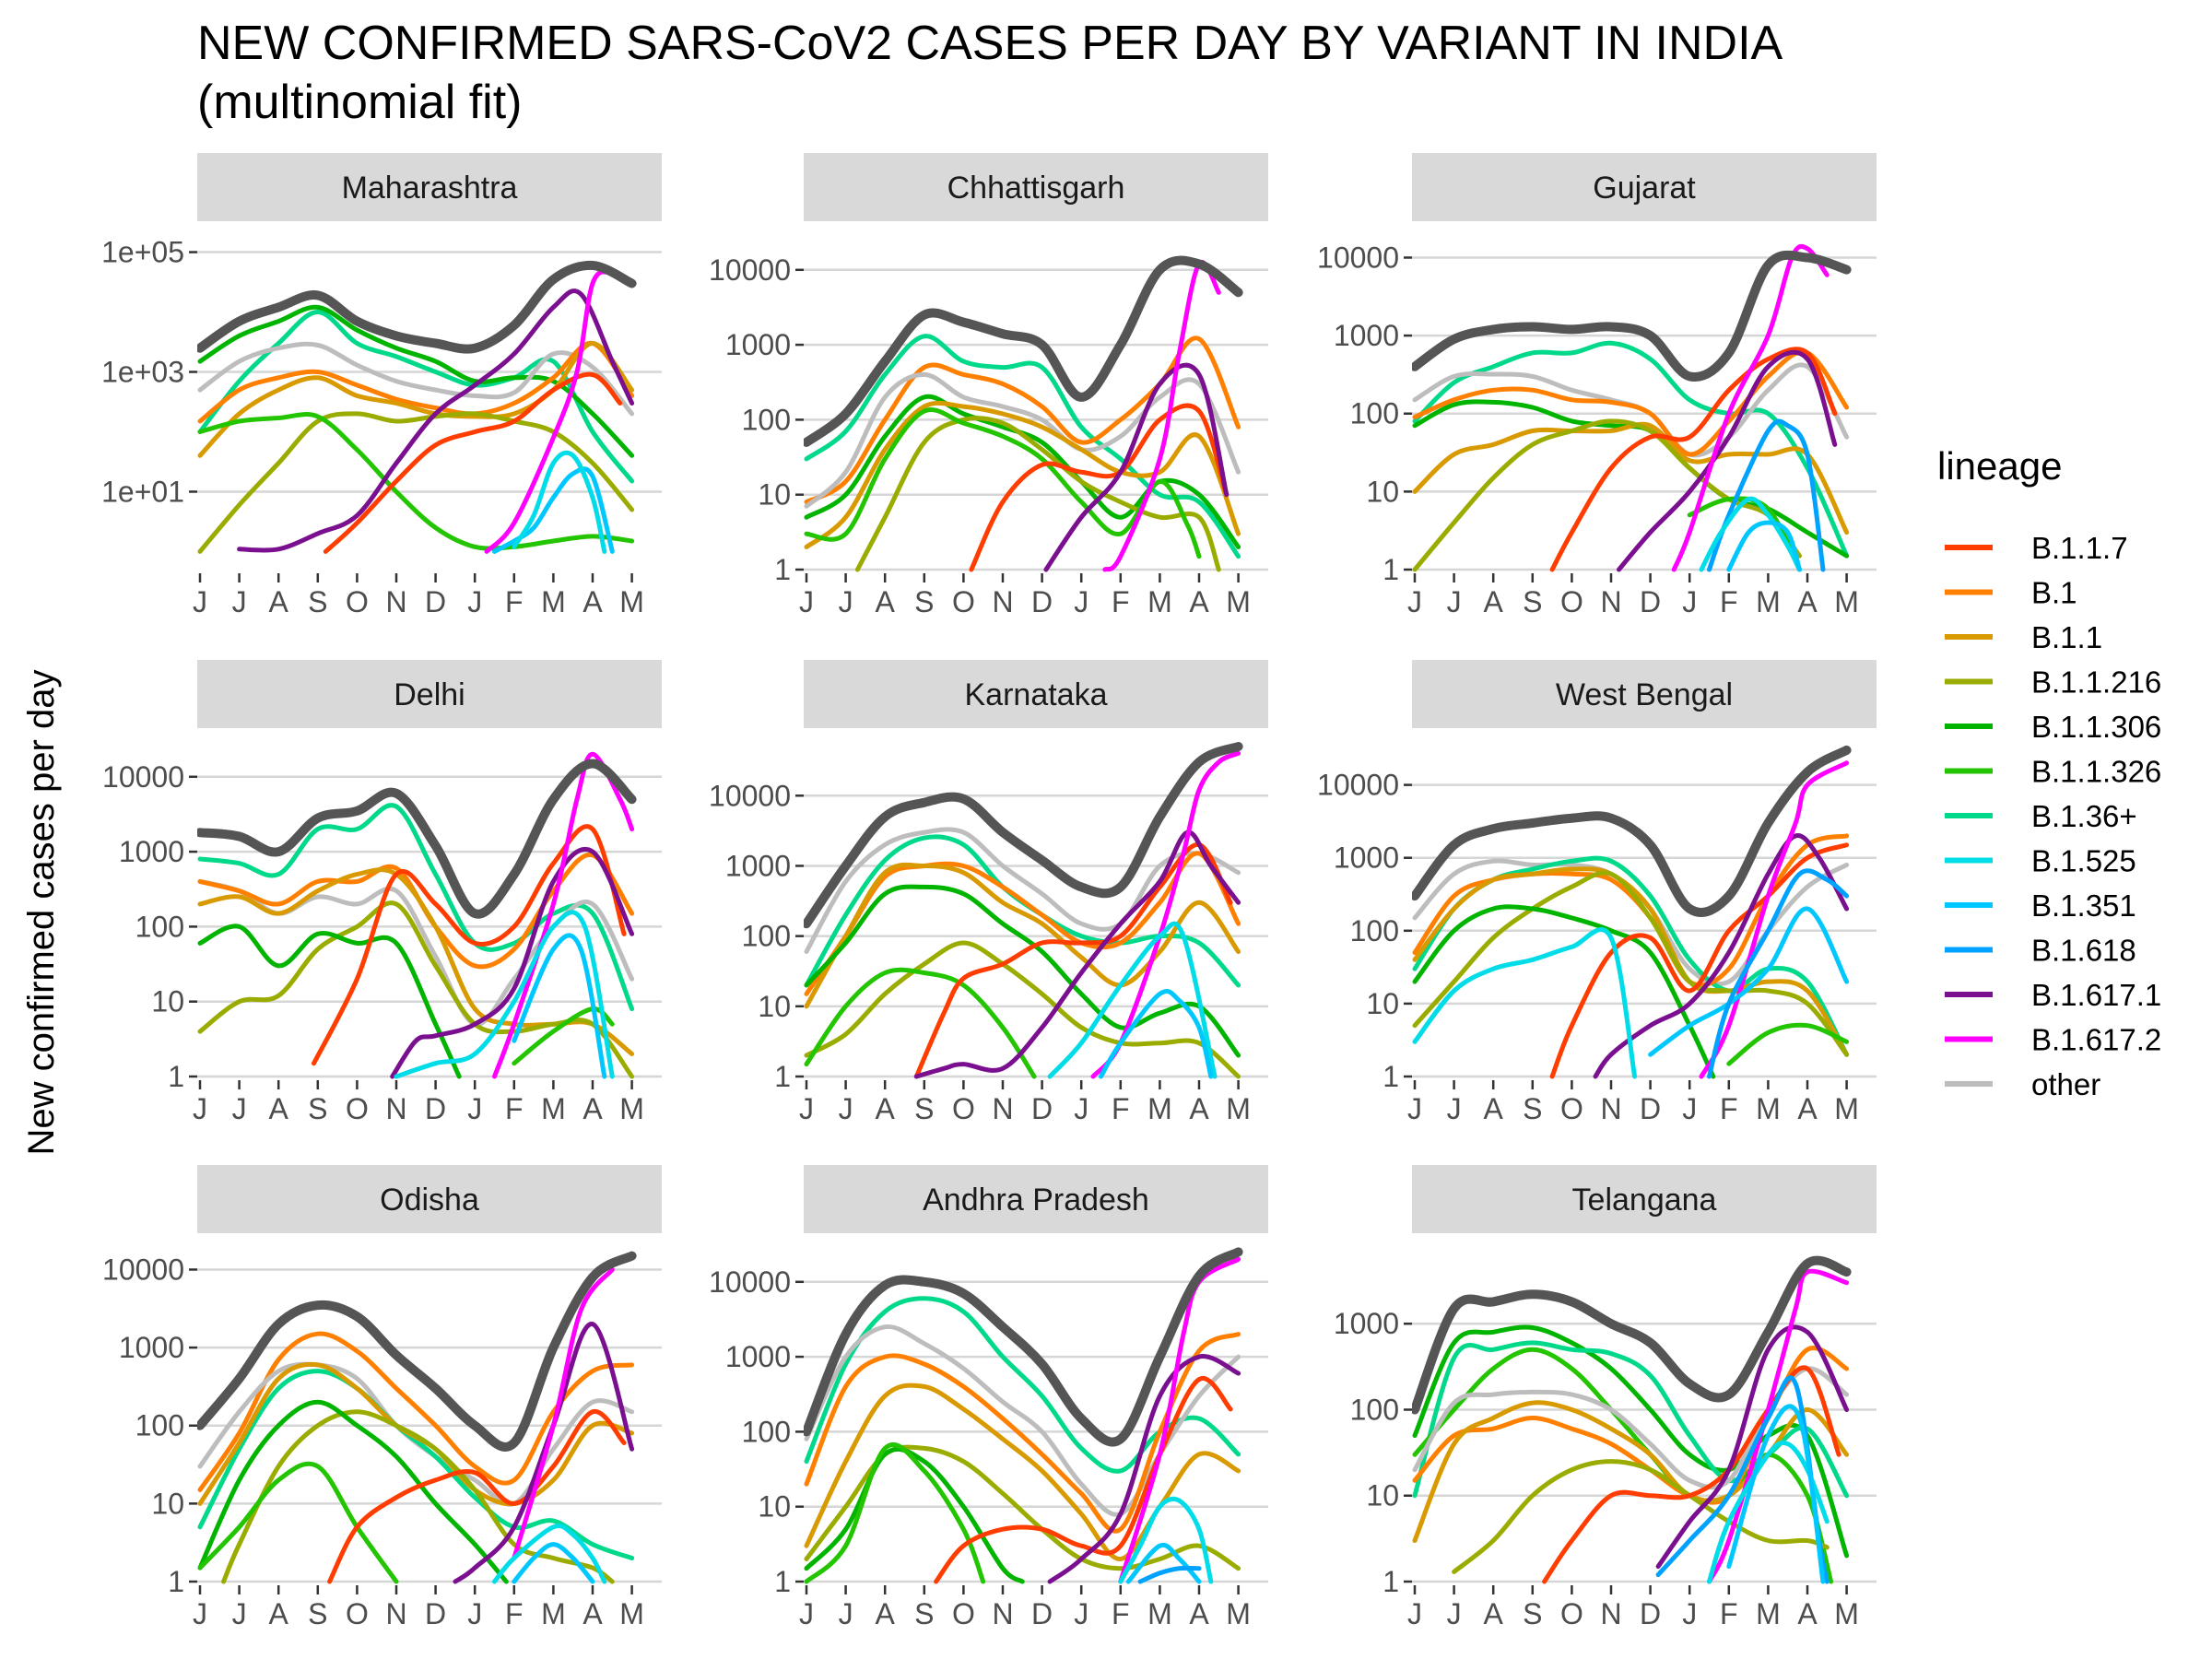 The image size is (2212, 1659). I want to click on facet-strip-label: Odisha, so click(429, 1200).